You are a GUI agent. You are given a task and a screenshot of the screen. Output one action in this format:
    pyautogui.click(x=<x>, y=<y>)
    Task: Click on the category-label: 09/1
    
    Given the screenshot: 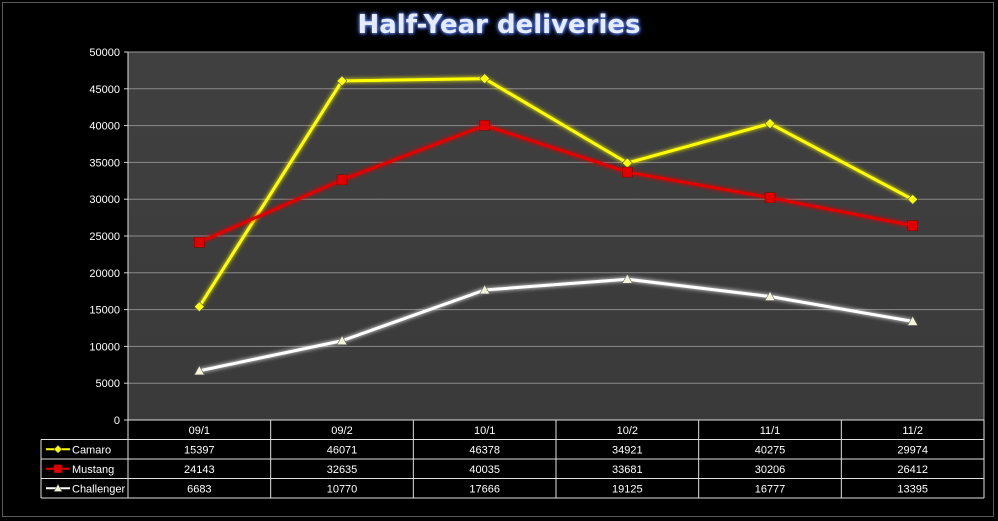 What is the action you would take?
    pyautogui.click(x=199, y=431)
    